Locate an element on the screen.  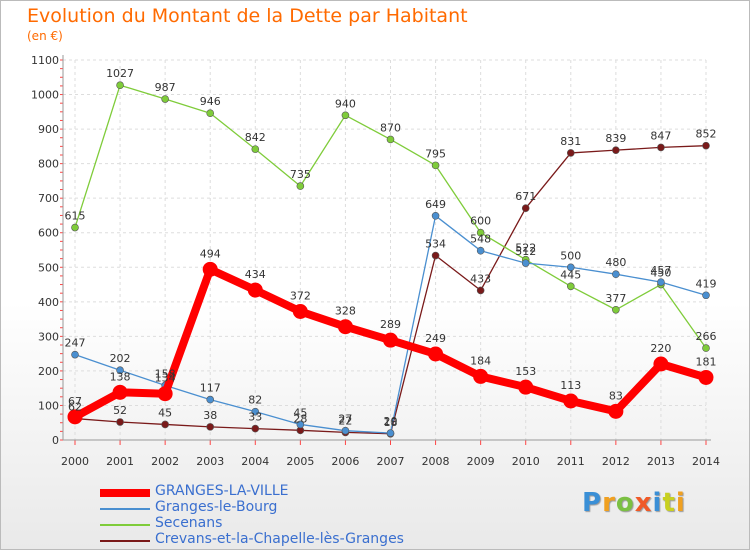
data-label: 113 is located at coordinates (570, 385).